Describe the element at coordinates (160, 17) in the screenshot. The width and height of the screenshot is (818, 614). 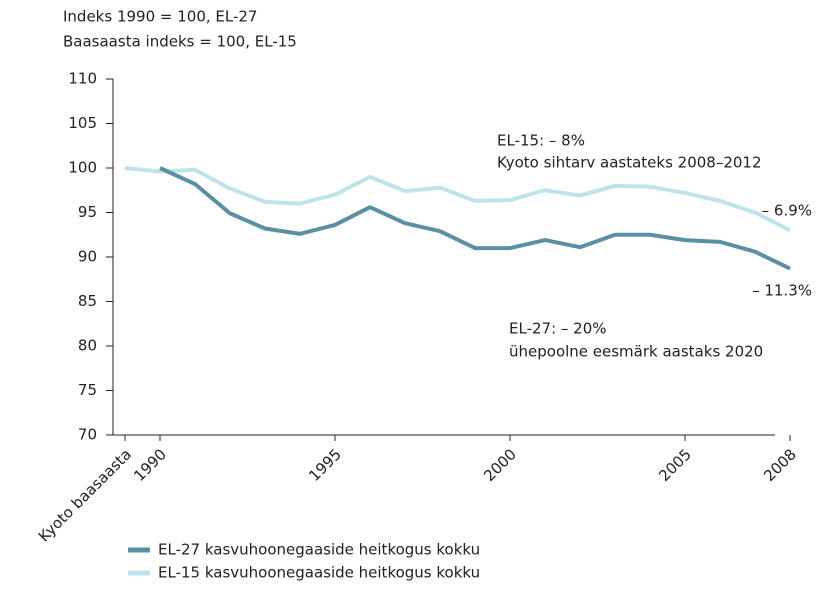
I see `annotation: Indeks 1990 = 100, EL-27` at that location.